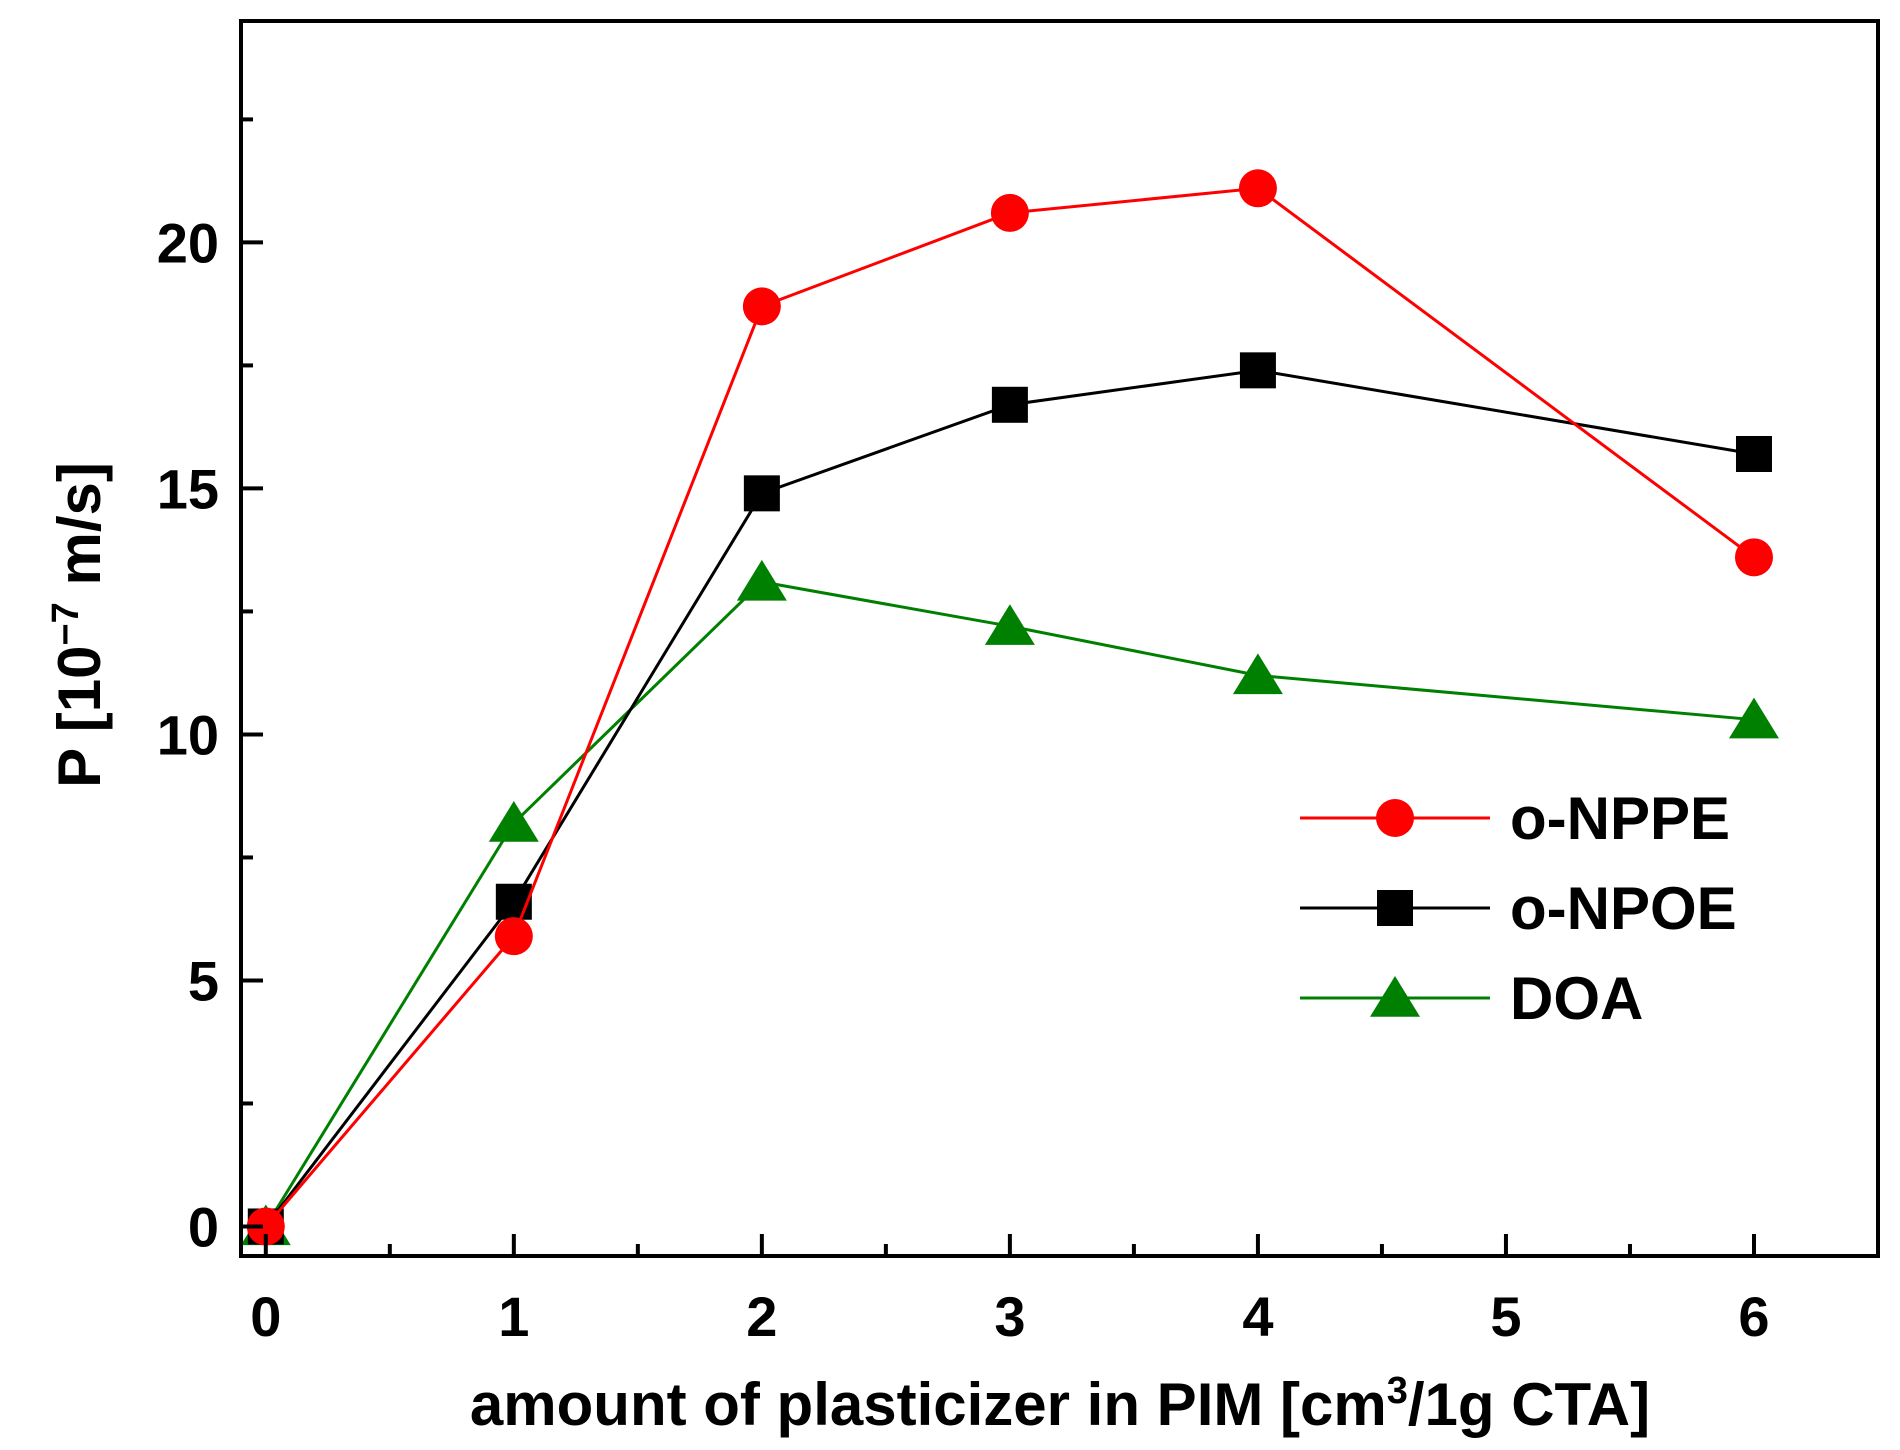  What do you see at coordinates (203, 1226) in the screenshot?
I see `y-tick-label: 0` at bounding box center [203, 1226].